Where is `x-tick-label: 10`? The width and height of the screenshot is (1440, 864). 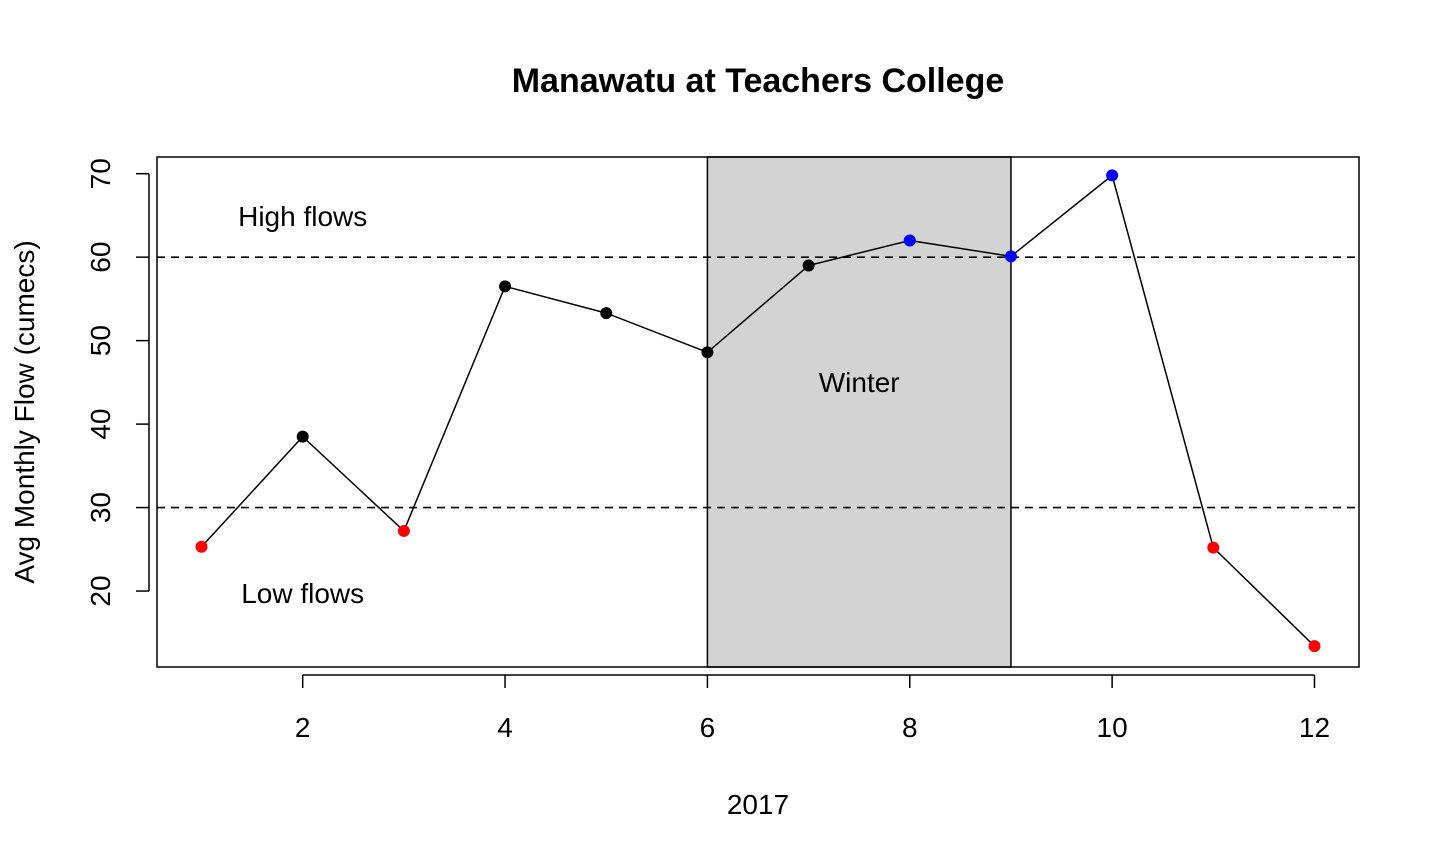
x-tick-label: 10 is located at coordinates (1112, 727).